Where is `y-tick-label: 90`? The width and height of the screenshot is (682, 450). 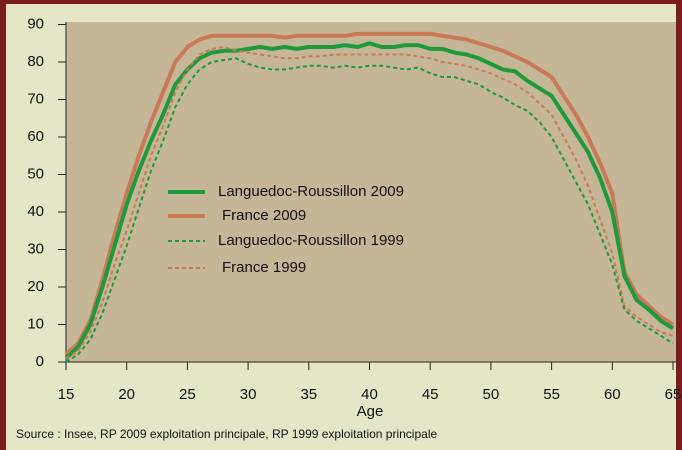 y-tick-label: 90 is located at coordinates (35, 23).